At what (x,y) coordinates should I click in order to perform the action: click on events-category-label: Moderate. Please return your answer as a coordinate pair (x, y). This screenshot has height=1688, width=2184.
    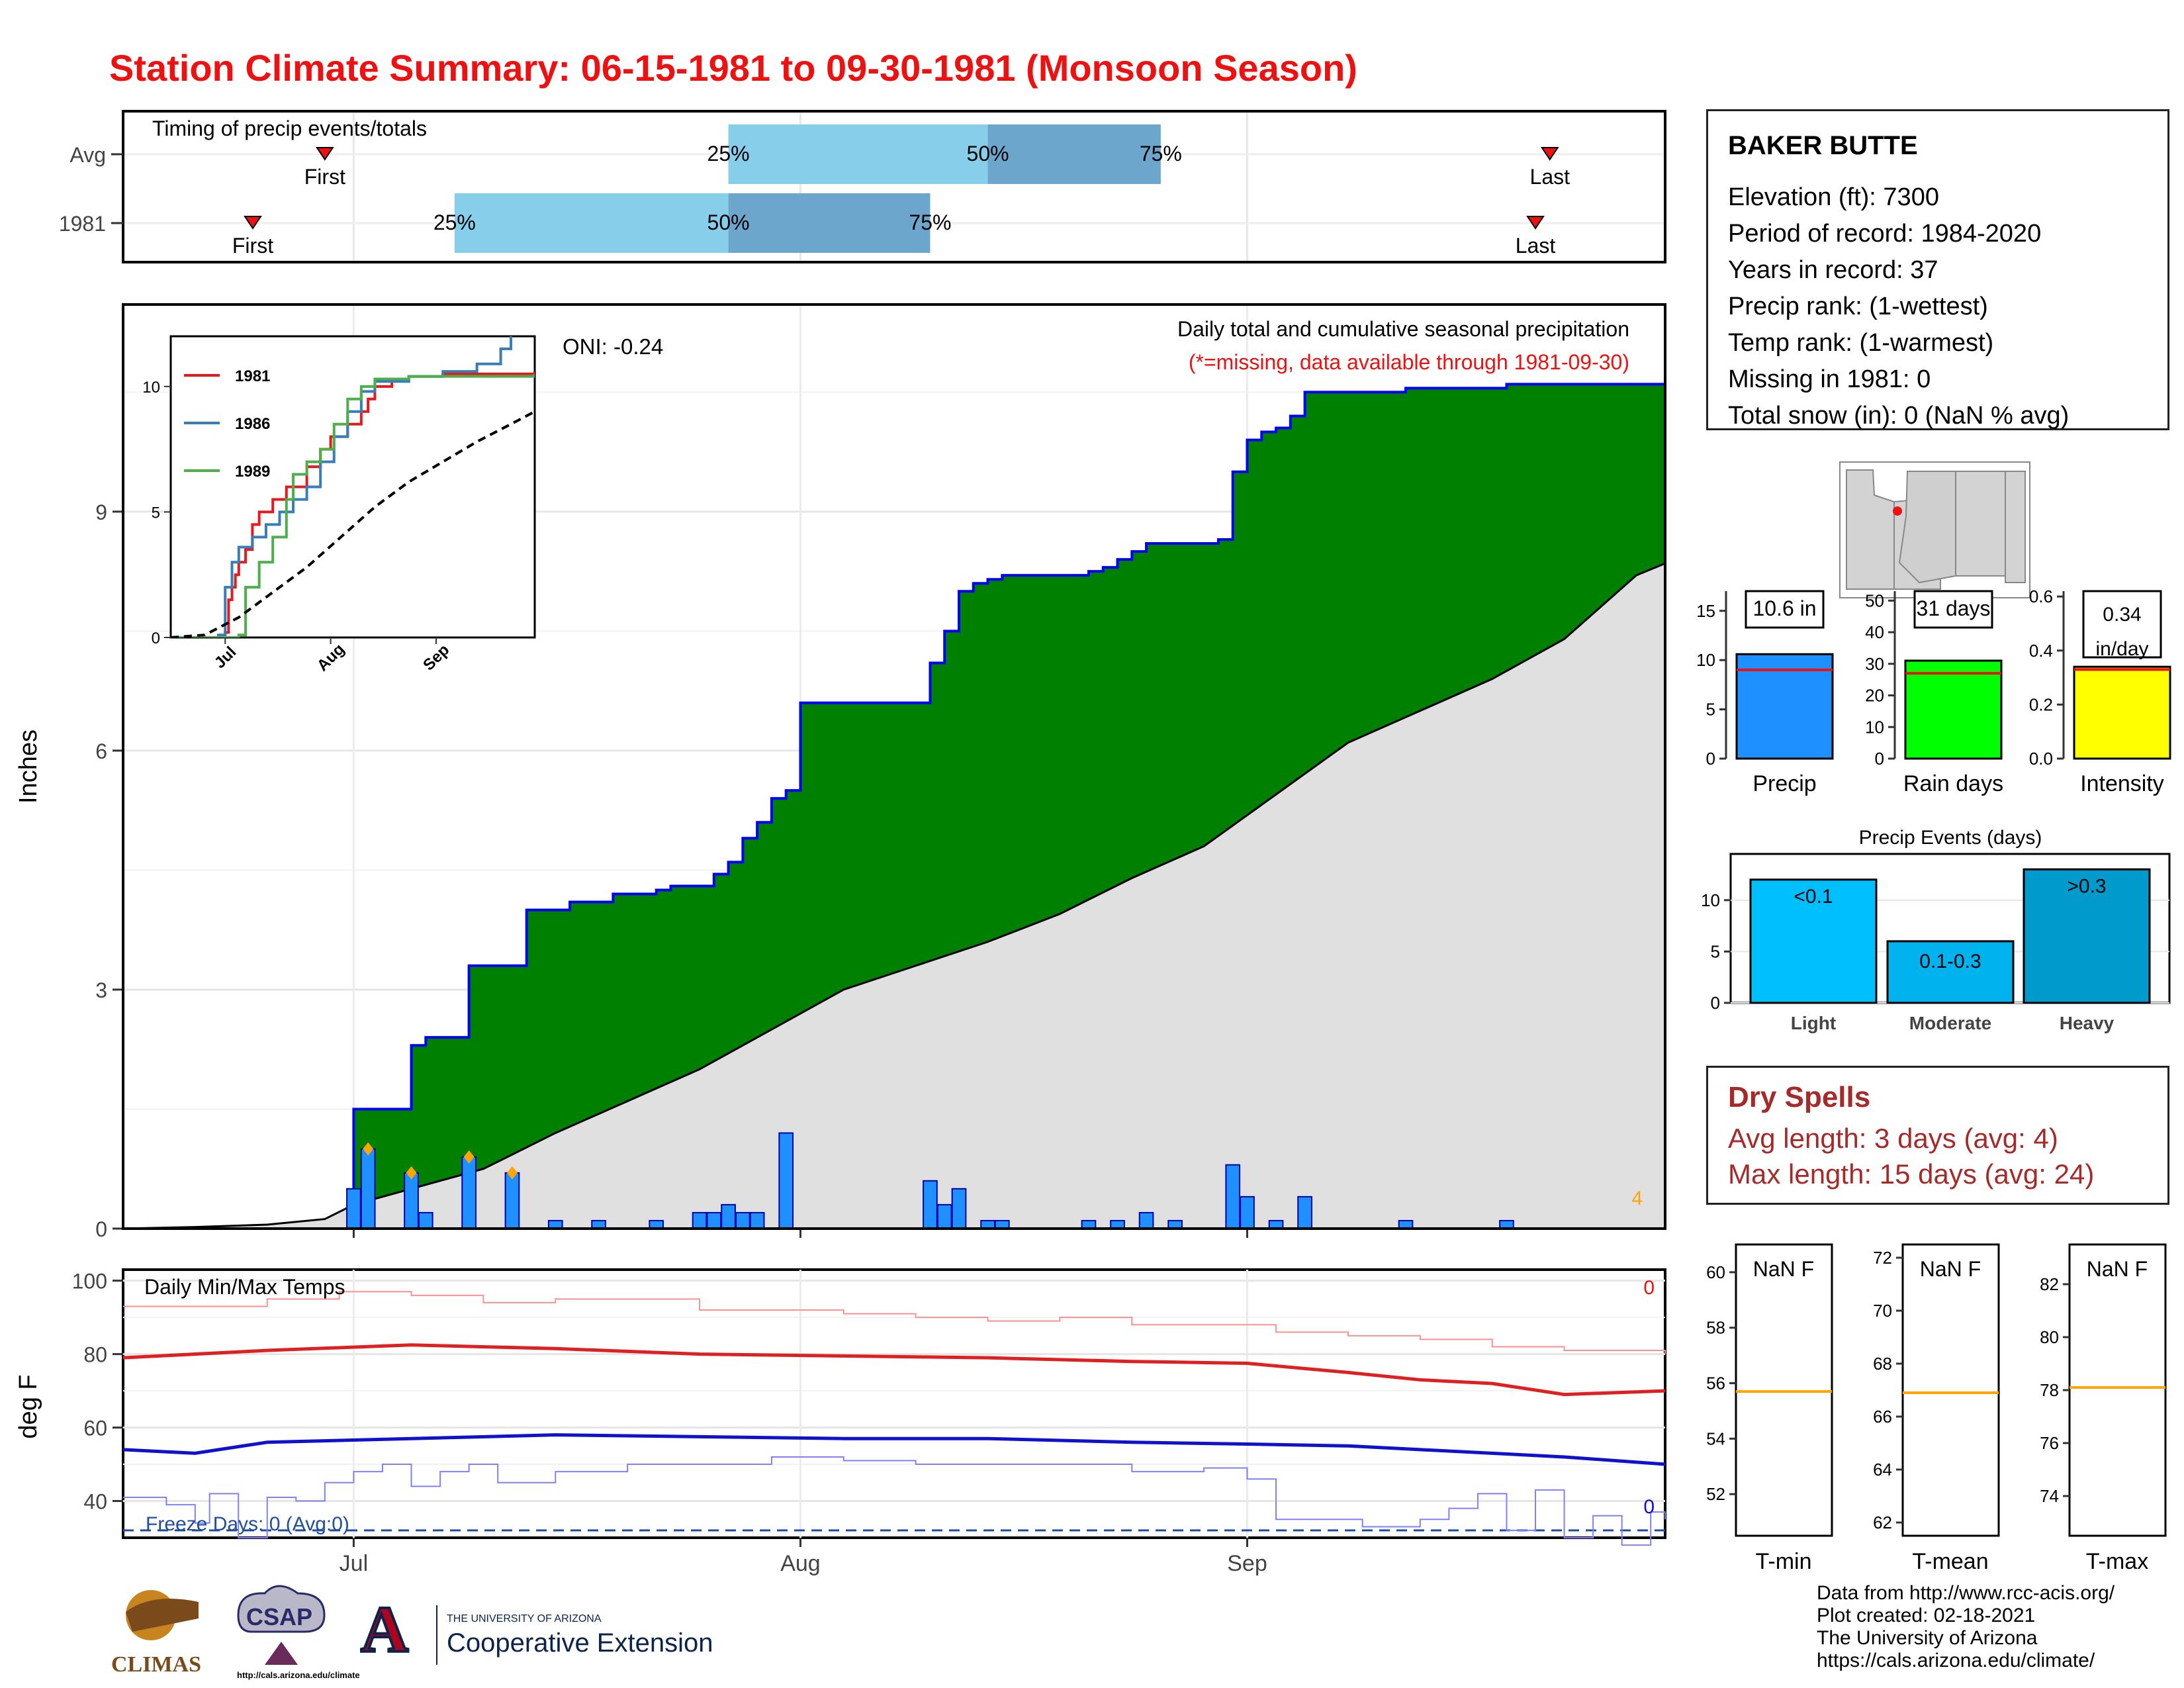
    Looking at the image, I should click on (1950, 1023).